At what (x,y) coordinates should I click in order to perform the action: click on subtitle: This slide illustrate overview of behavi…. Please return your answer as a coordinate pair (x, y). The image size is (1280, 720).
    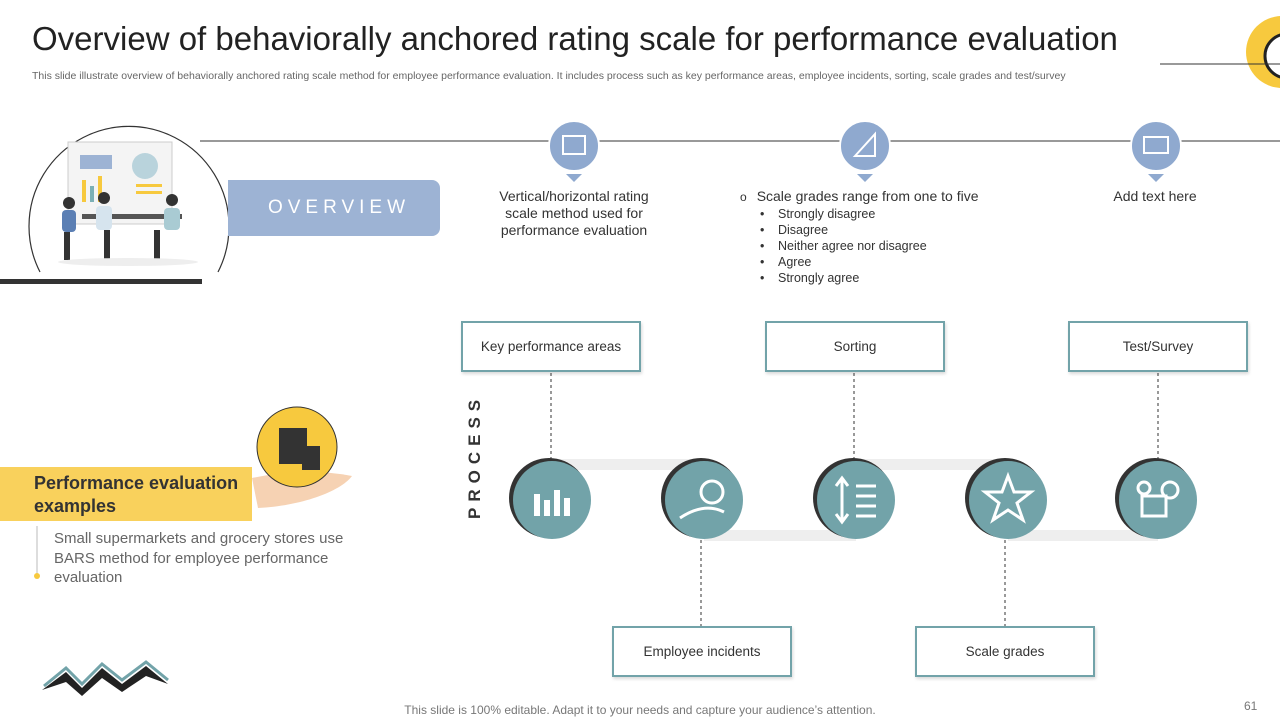
    Looking at the image, I should click on (549, 76).